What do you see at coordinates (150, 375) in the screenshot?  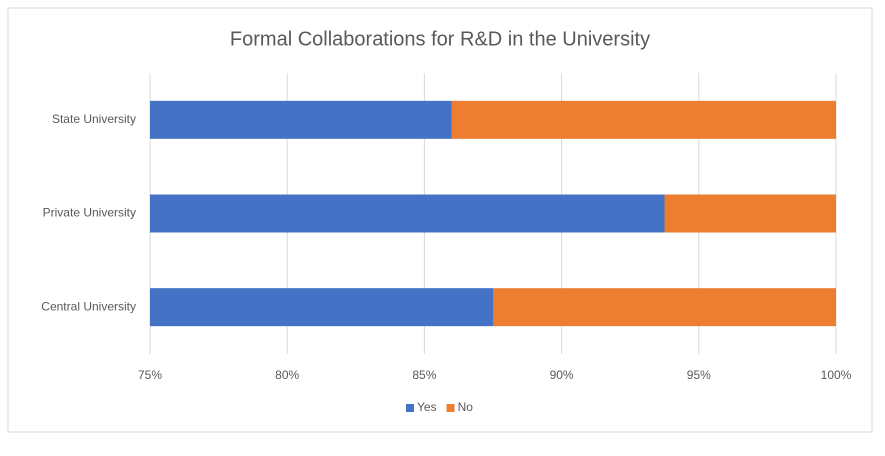 I see `x-tick-label: 75%` at bounding box center [150, 375].